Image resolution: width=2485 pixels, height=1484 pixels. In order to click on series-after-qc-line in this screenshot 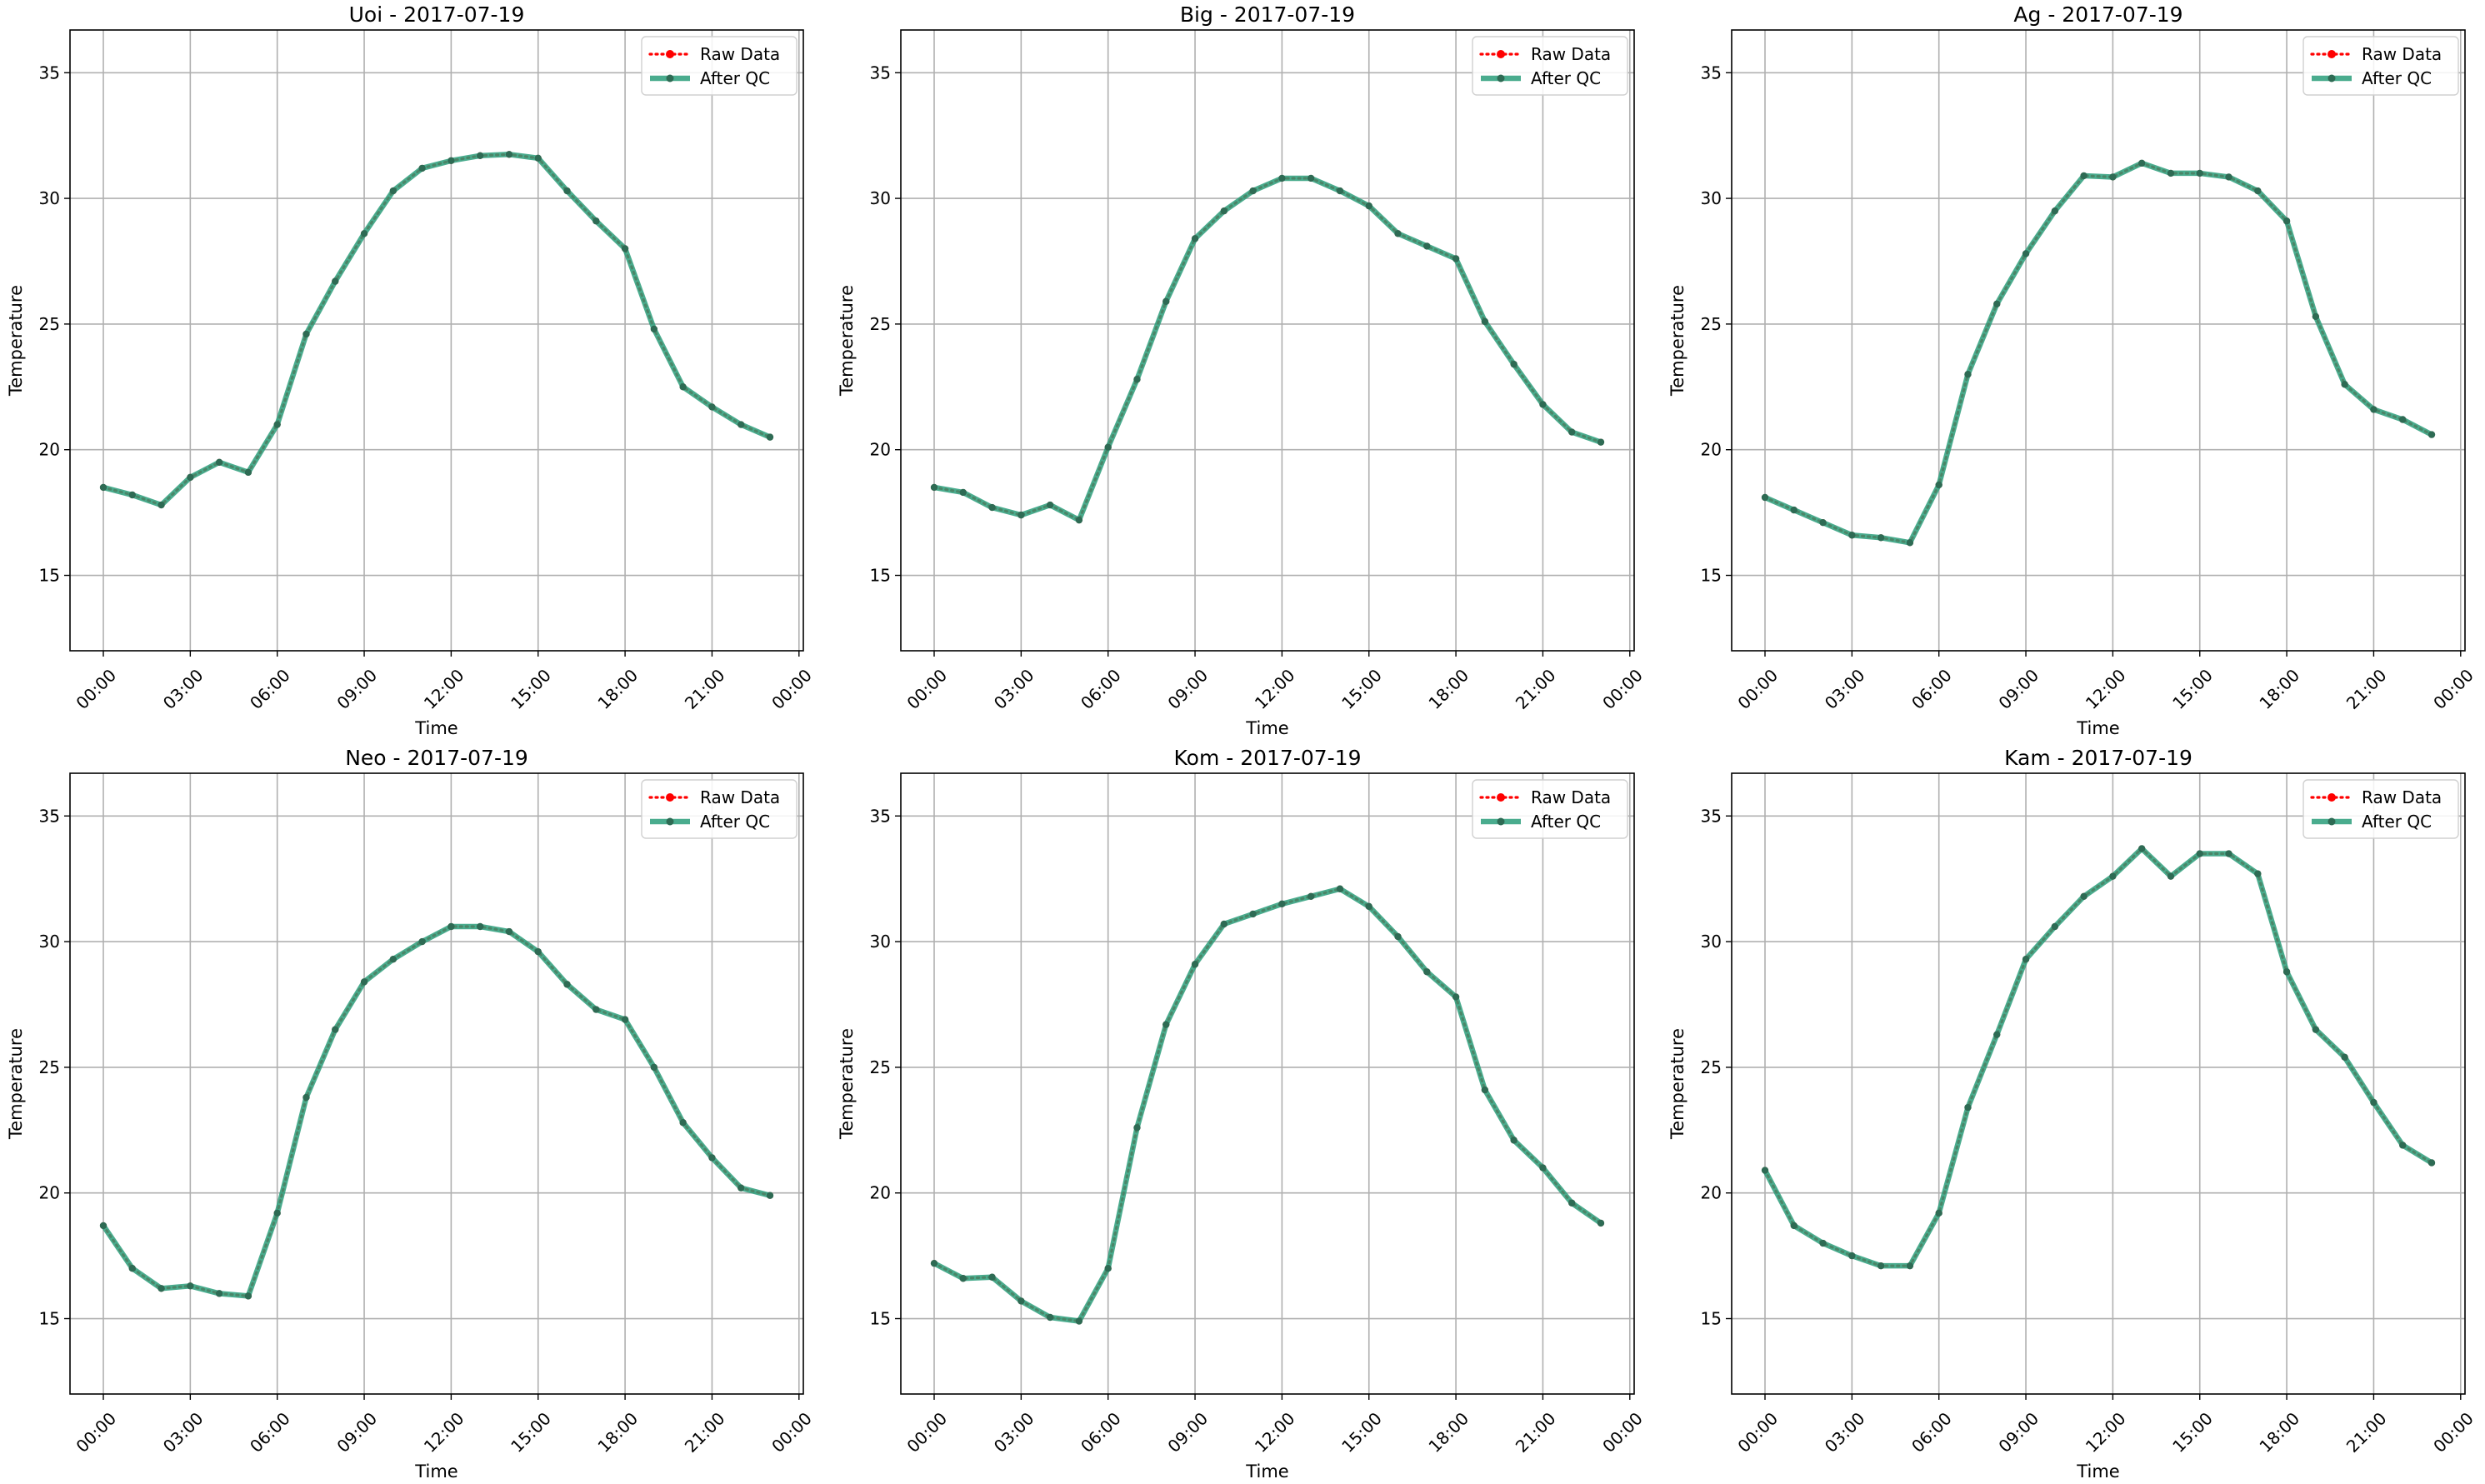, I will do `click(436, 1111)`.